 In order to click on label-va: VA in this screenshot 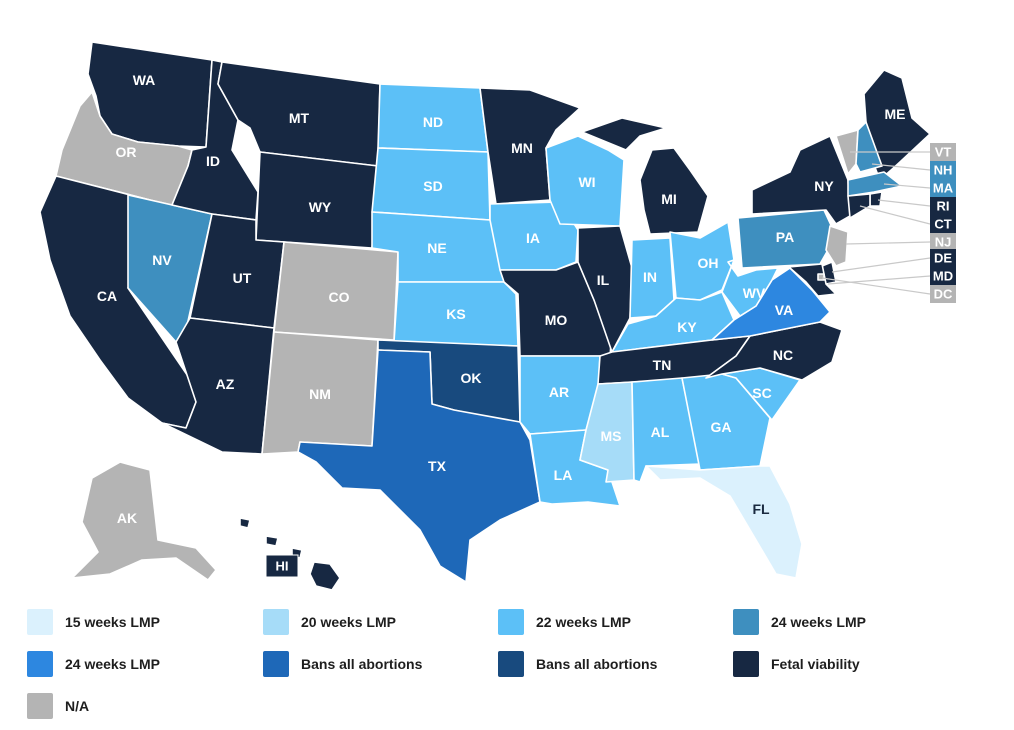, I will do `click(784, 310)`.